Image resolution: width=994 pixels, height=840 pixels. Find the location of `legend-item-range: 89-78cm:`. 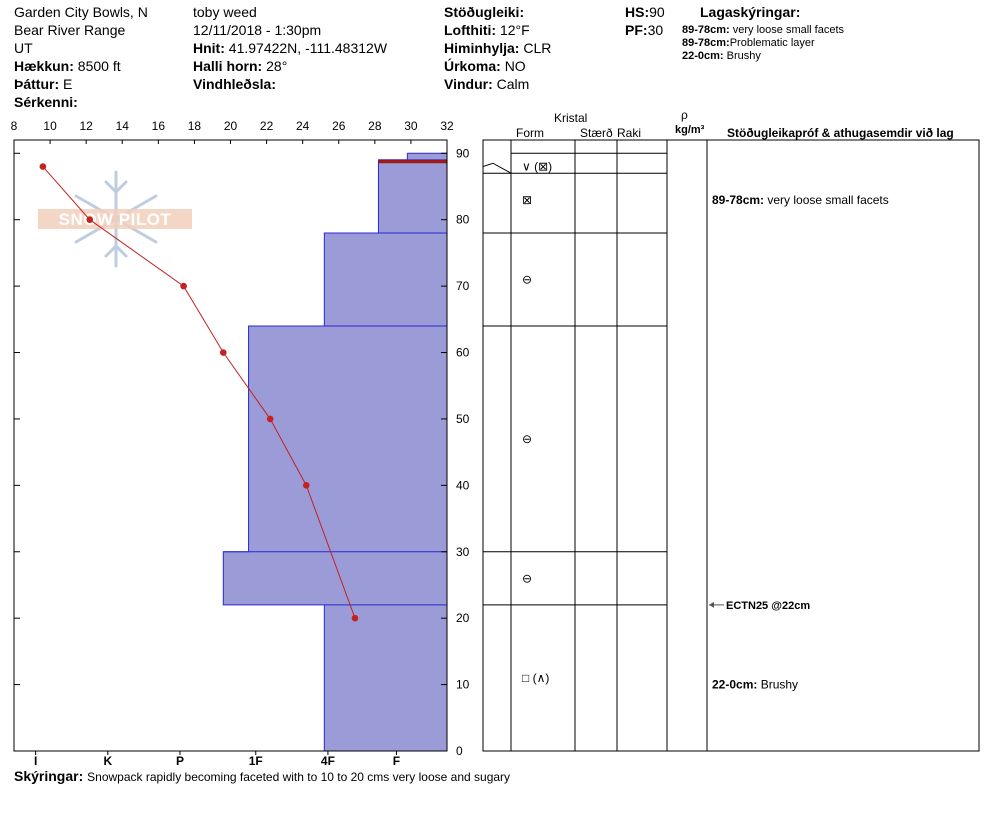

legend-item-range: 89-78cm: is located at coordinates (706, 30).